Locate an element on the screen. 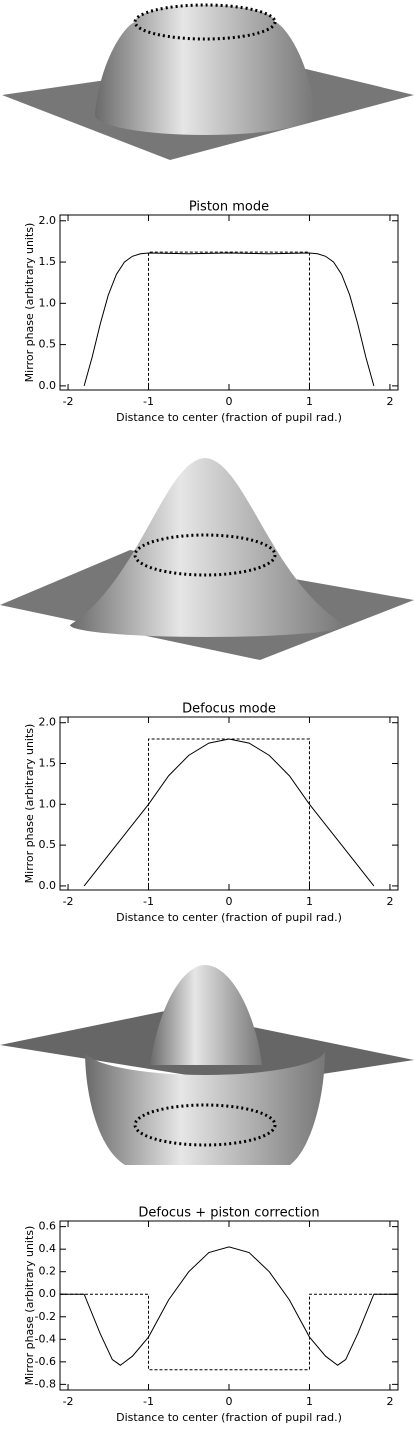 This screenshot has height=1434, width=414. y-tick-label: -0.2 is located at coordinates (45, 1316).